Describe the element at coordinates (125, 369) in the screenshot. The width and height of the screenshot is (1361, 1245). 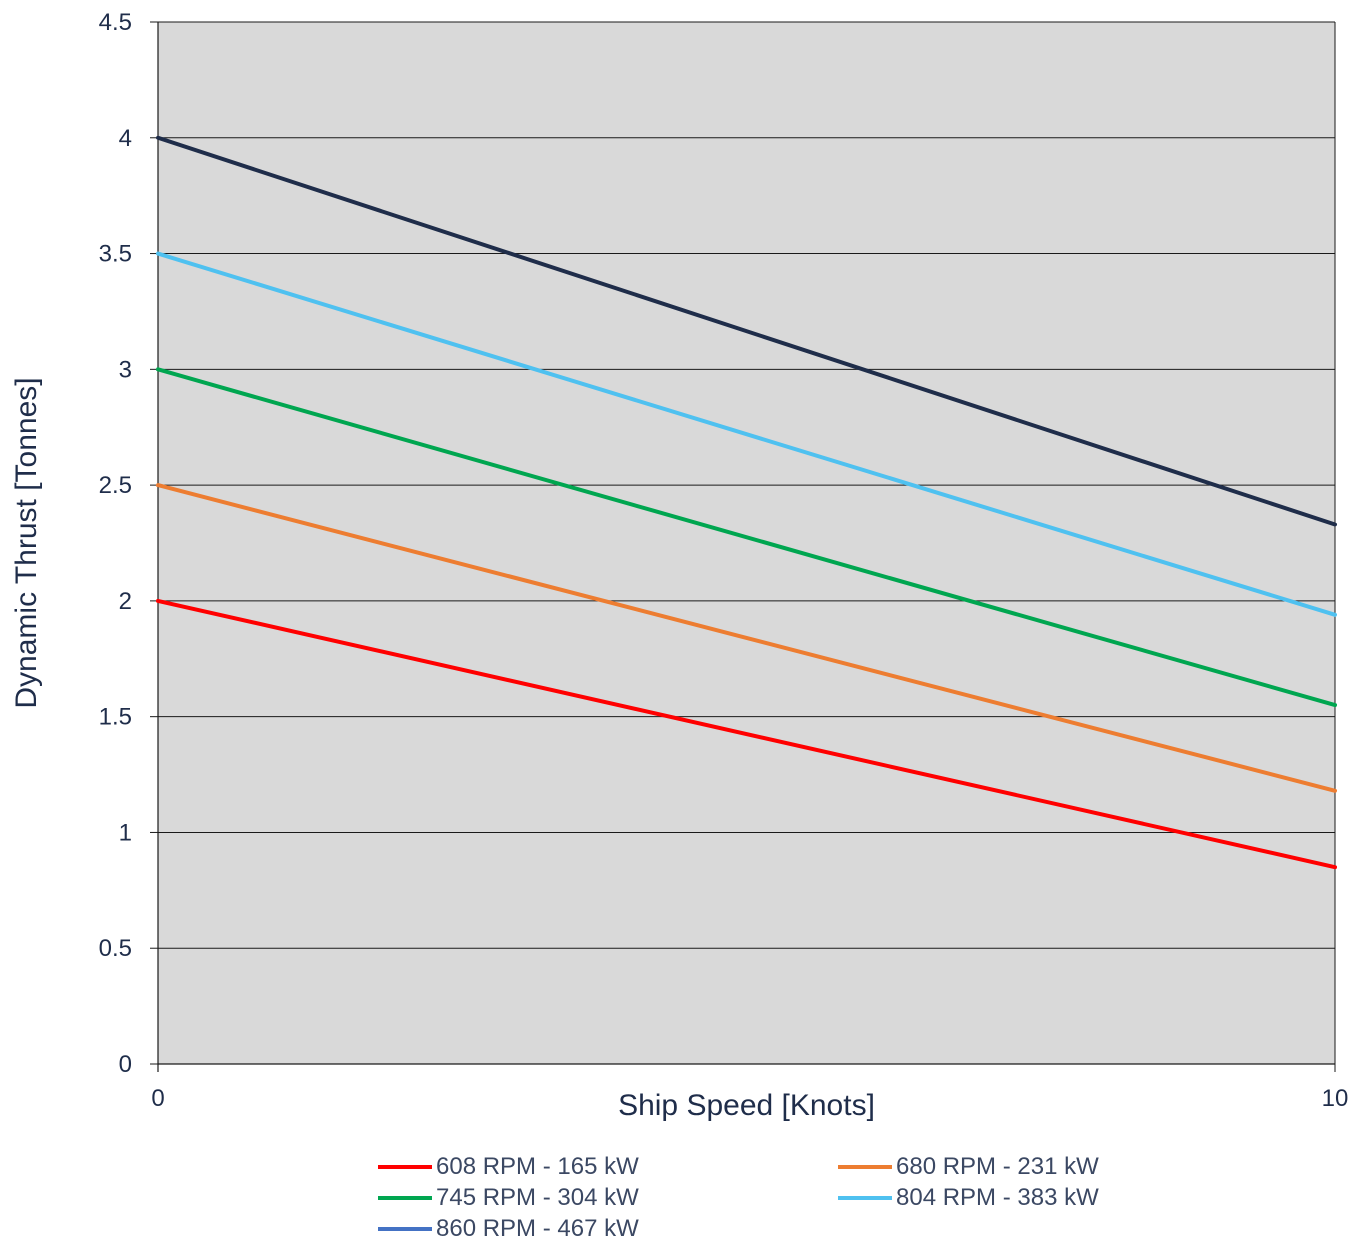
I see `y-tick-label: 3` at that location.